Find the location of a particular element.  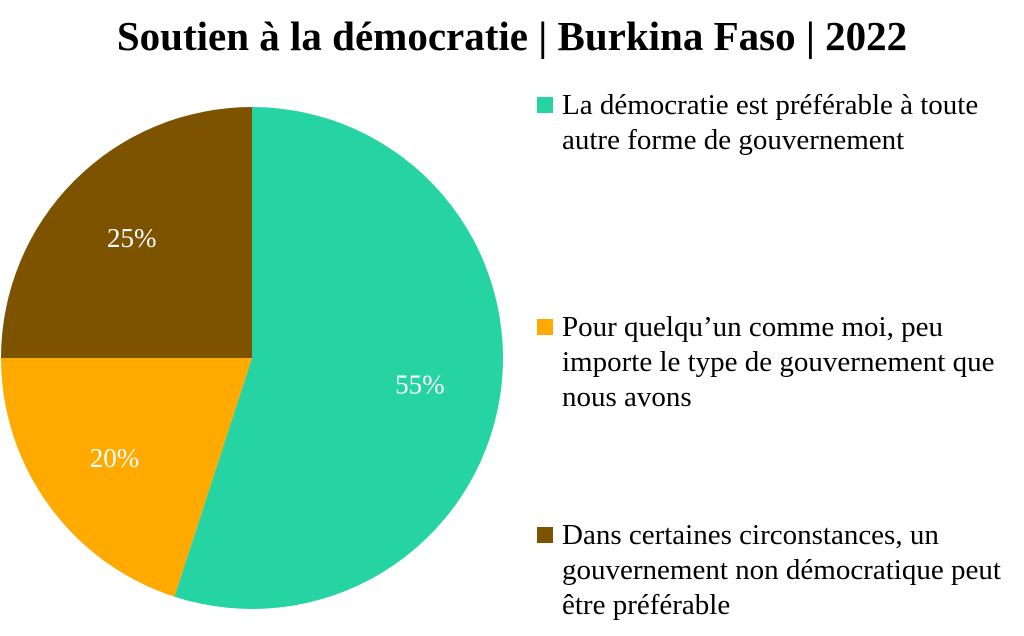

slice-label-peu-importe: 20% is located at coordinates (115, 458).